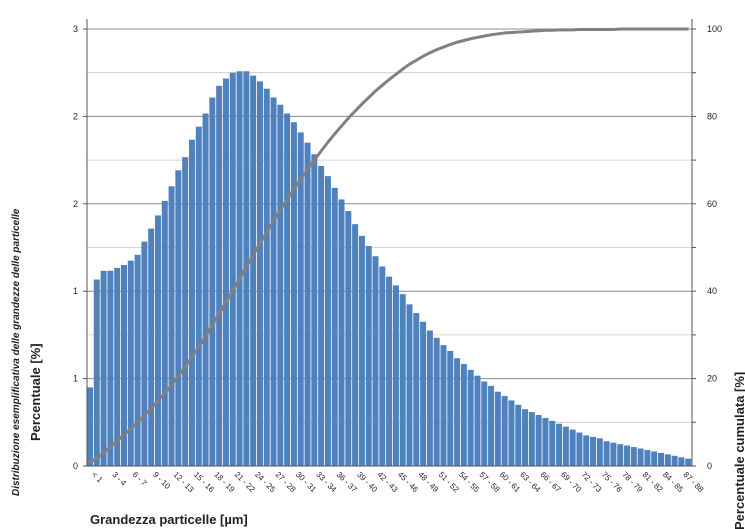 This screenshot has height=529, width=745. Describe the element at coordinates (571, 482) in the screenshot. I see `x-tick-label: 69 - 70` at that location.